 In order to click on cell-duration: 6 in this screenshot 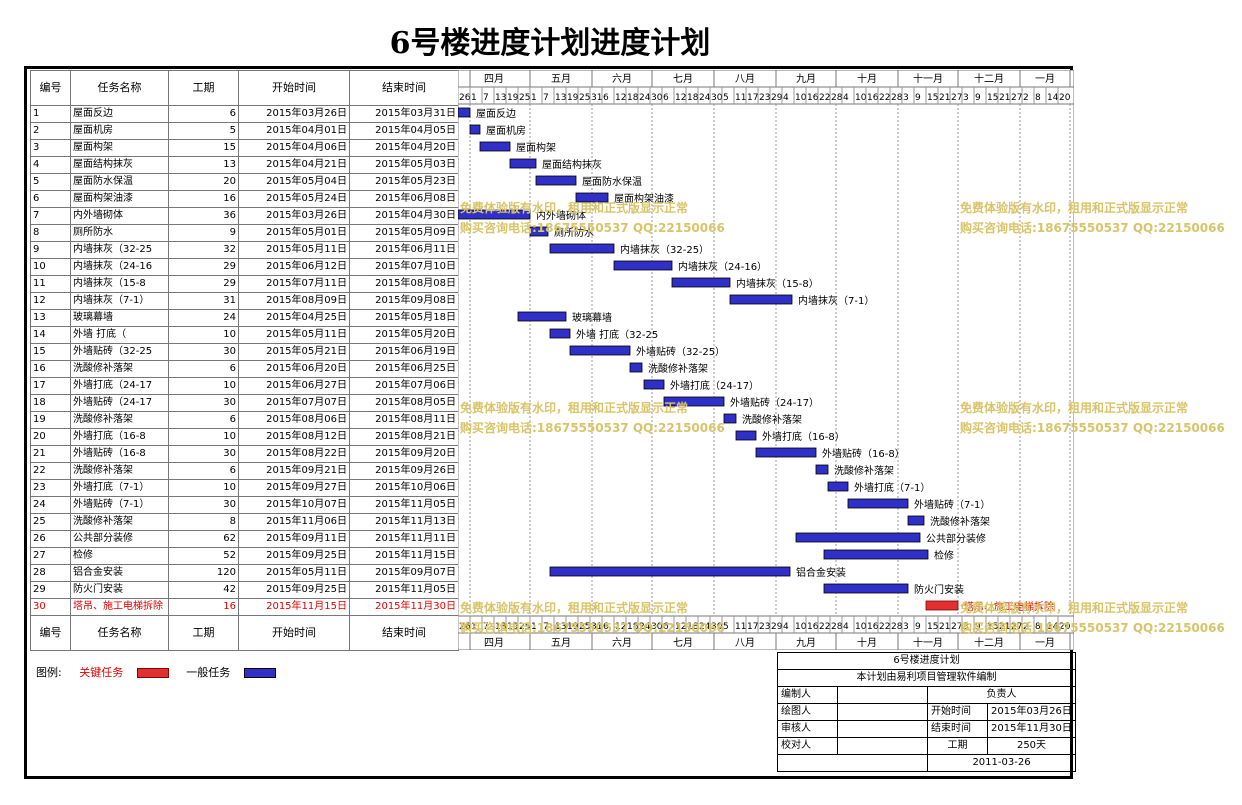, I will do `click(203, 114)`.